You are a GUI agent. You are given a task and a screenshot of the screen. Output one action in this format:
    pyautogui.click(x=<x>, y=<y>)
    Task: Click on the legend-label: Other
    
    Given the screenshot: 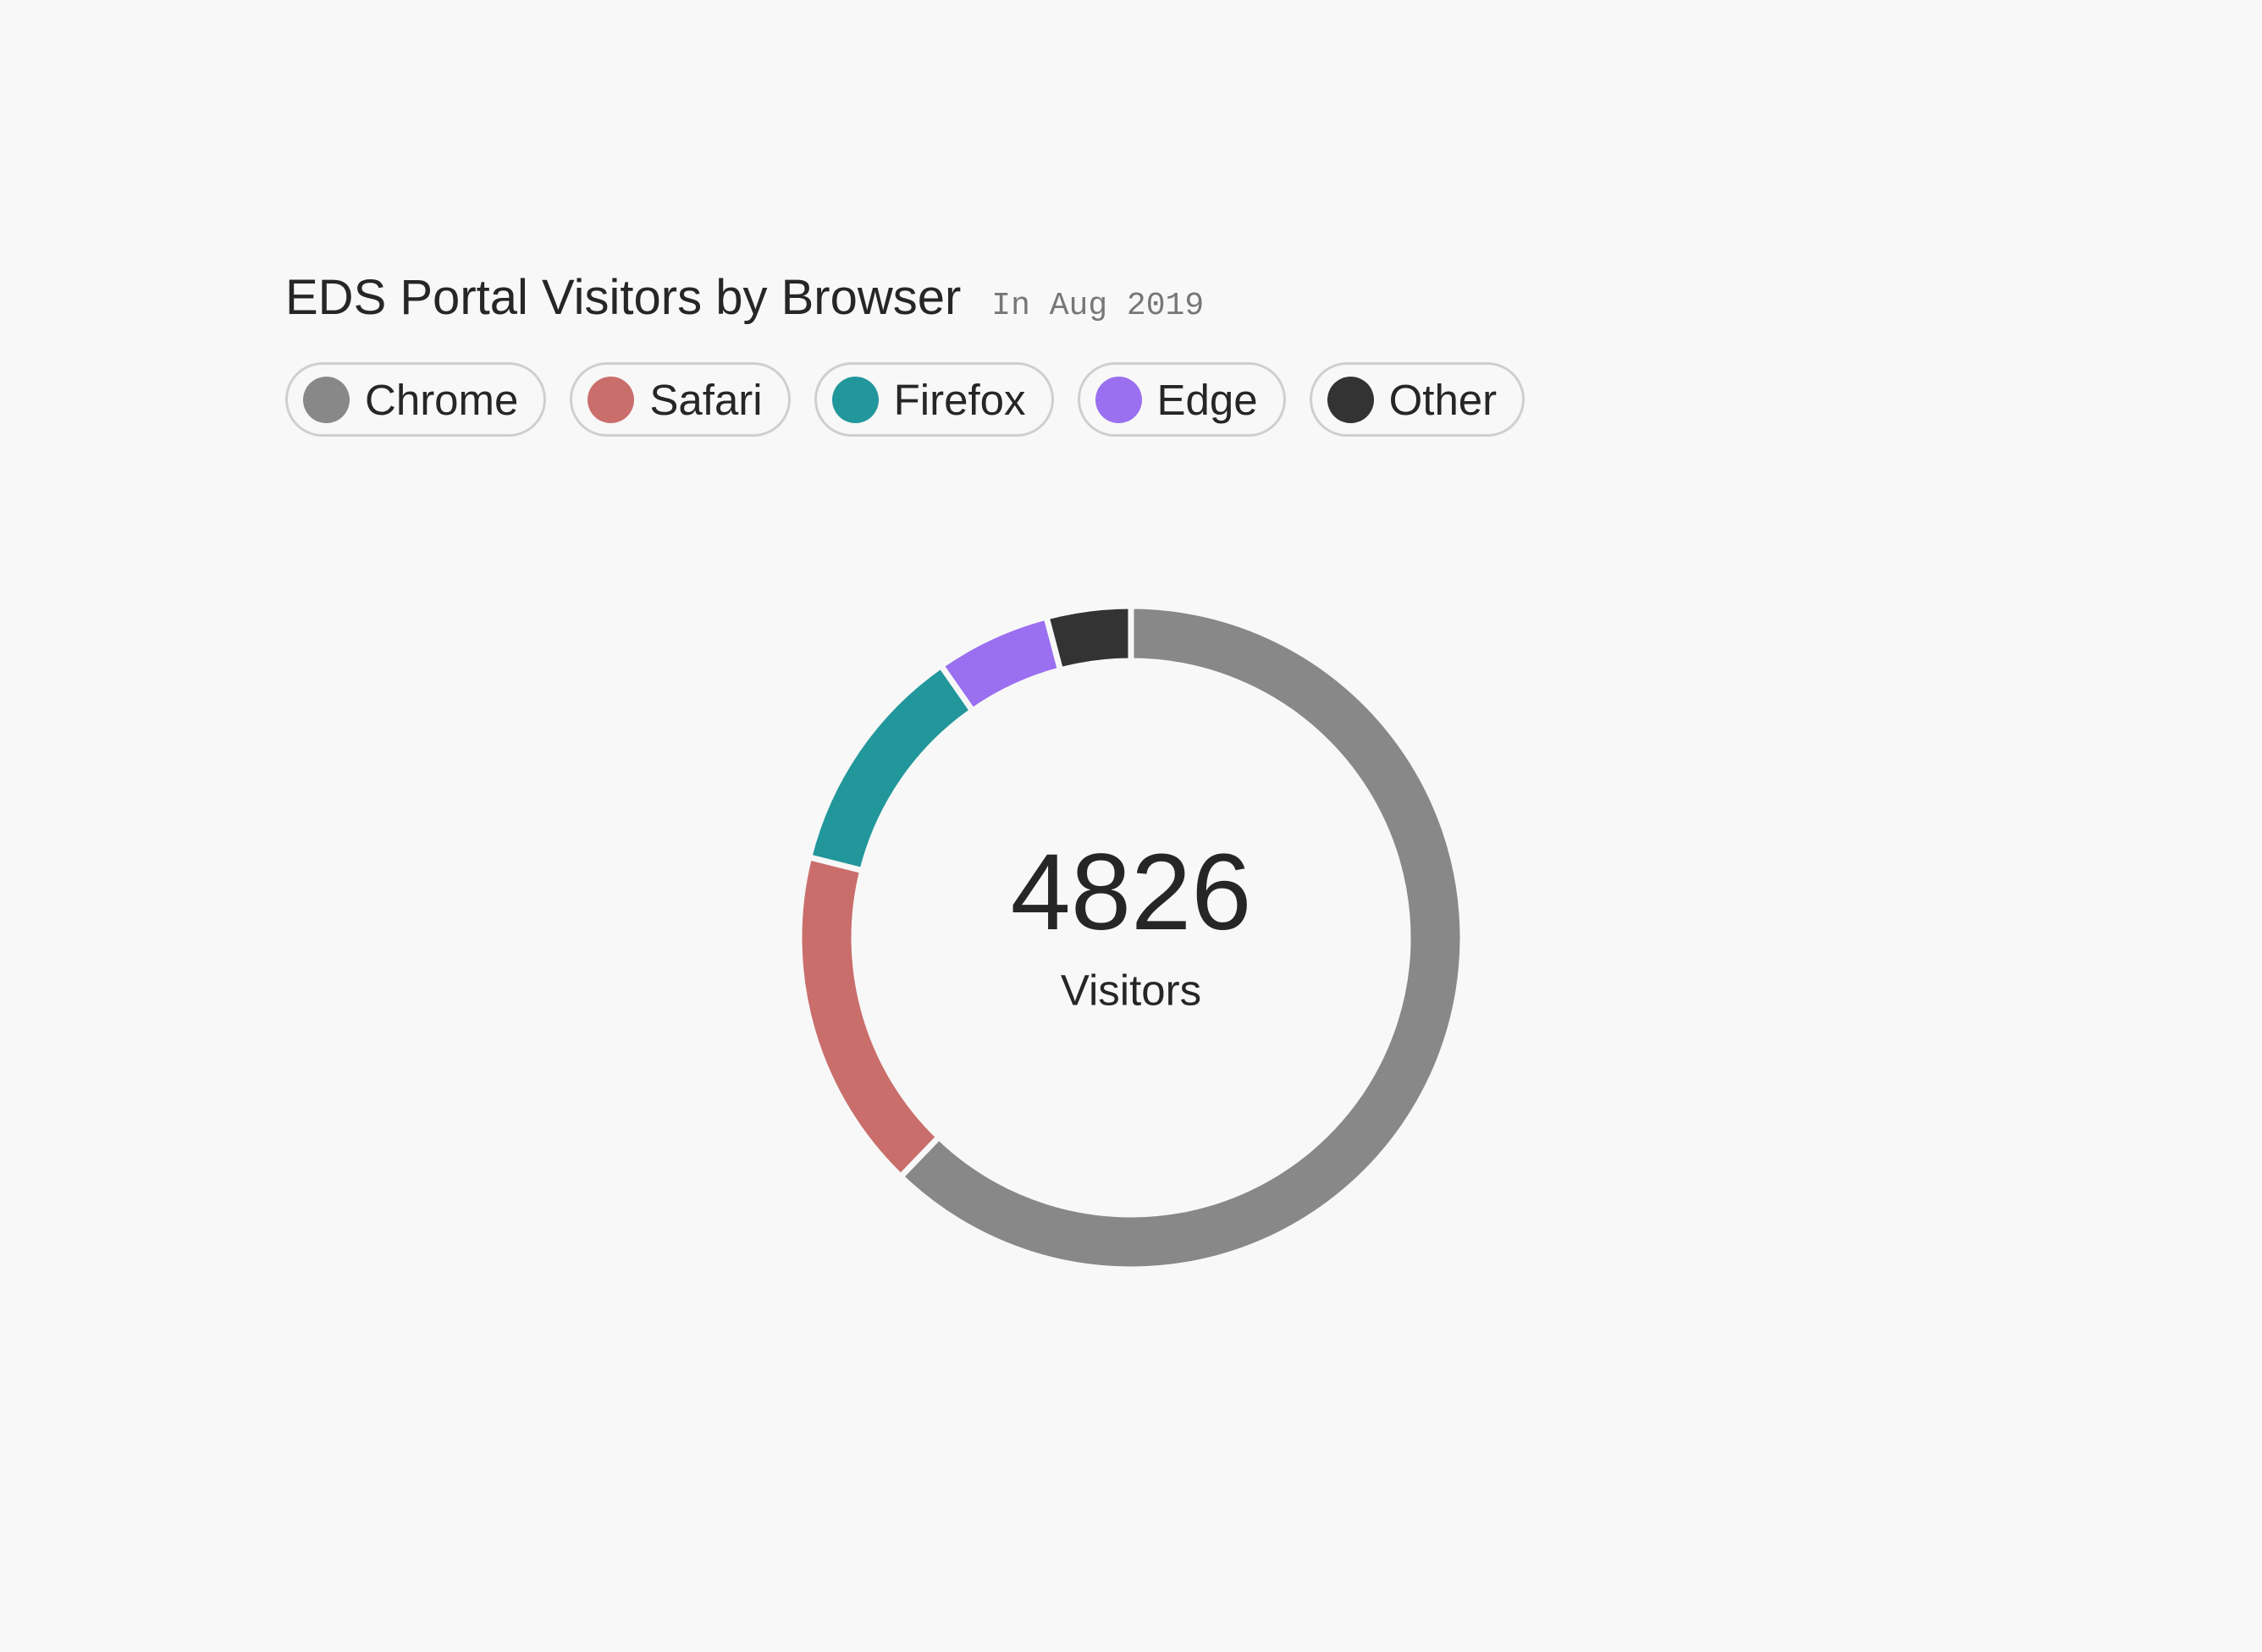 What is the action you would take?
    pyautogui.click(x=1443, y=399)
    